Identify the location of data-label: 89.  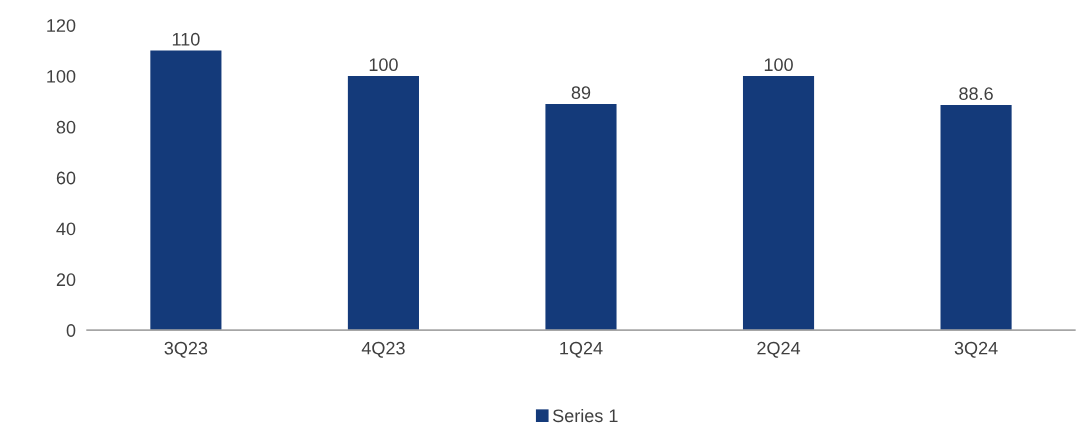
(581, 93).